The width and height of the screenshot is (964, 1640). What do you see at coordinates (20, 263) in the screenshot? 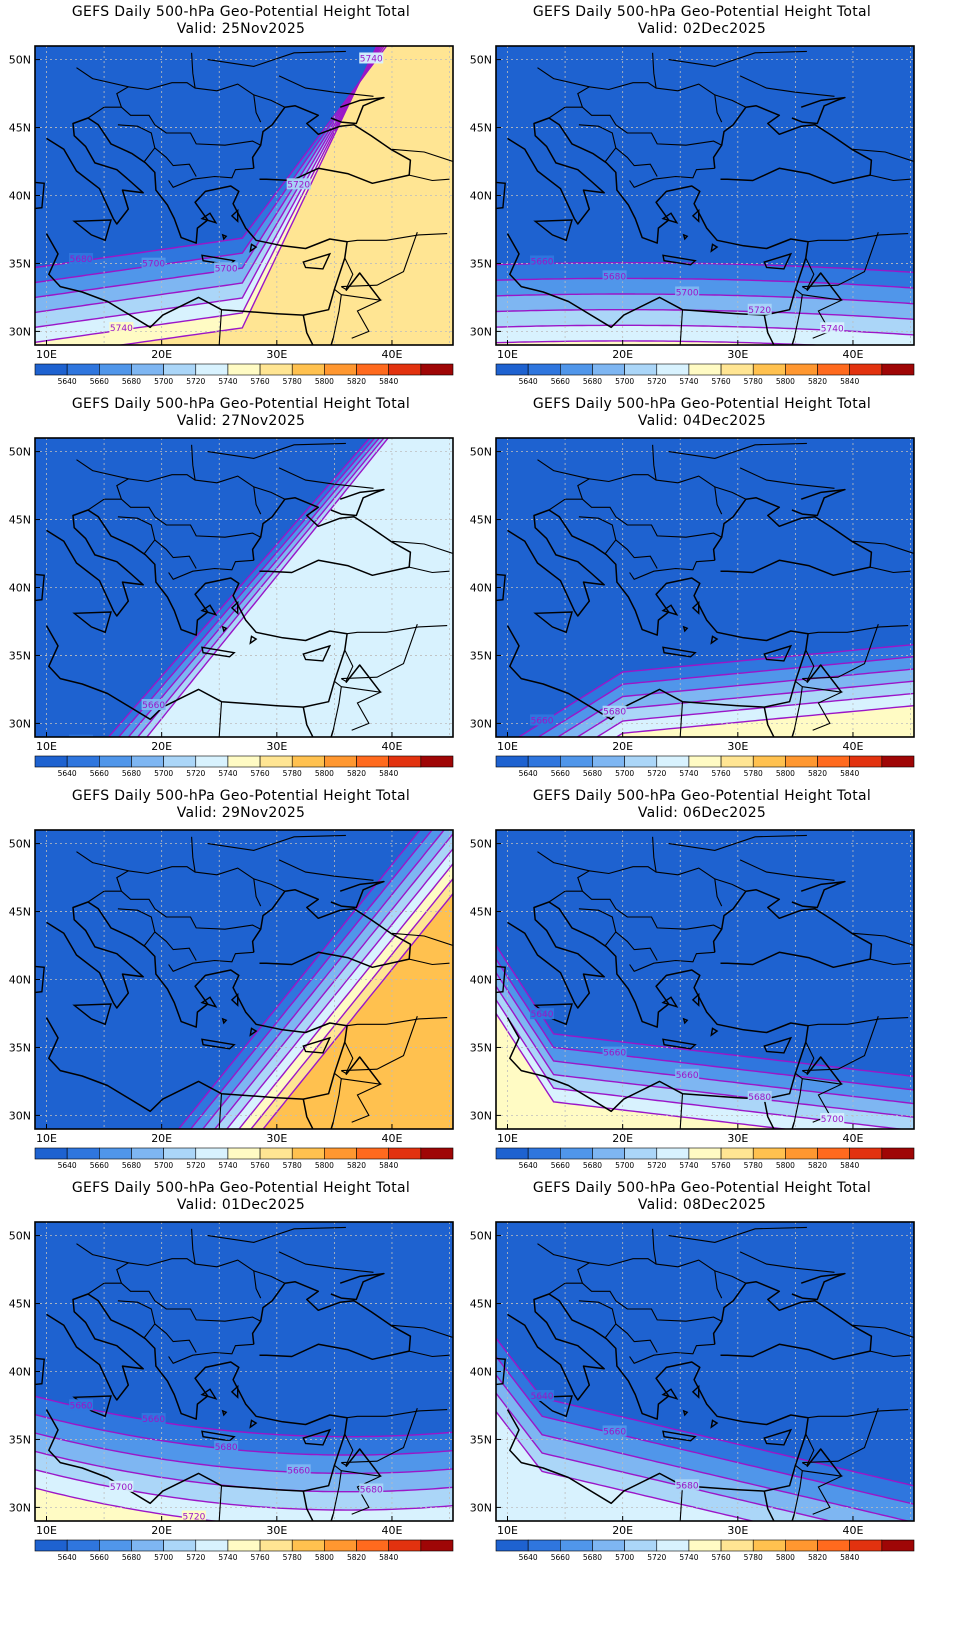
I see `latitude-label: 35N` at bounding box center [20, 263].